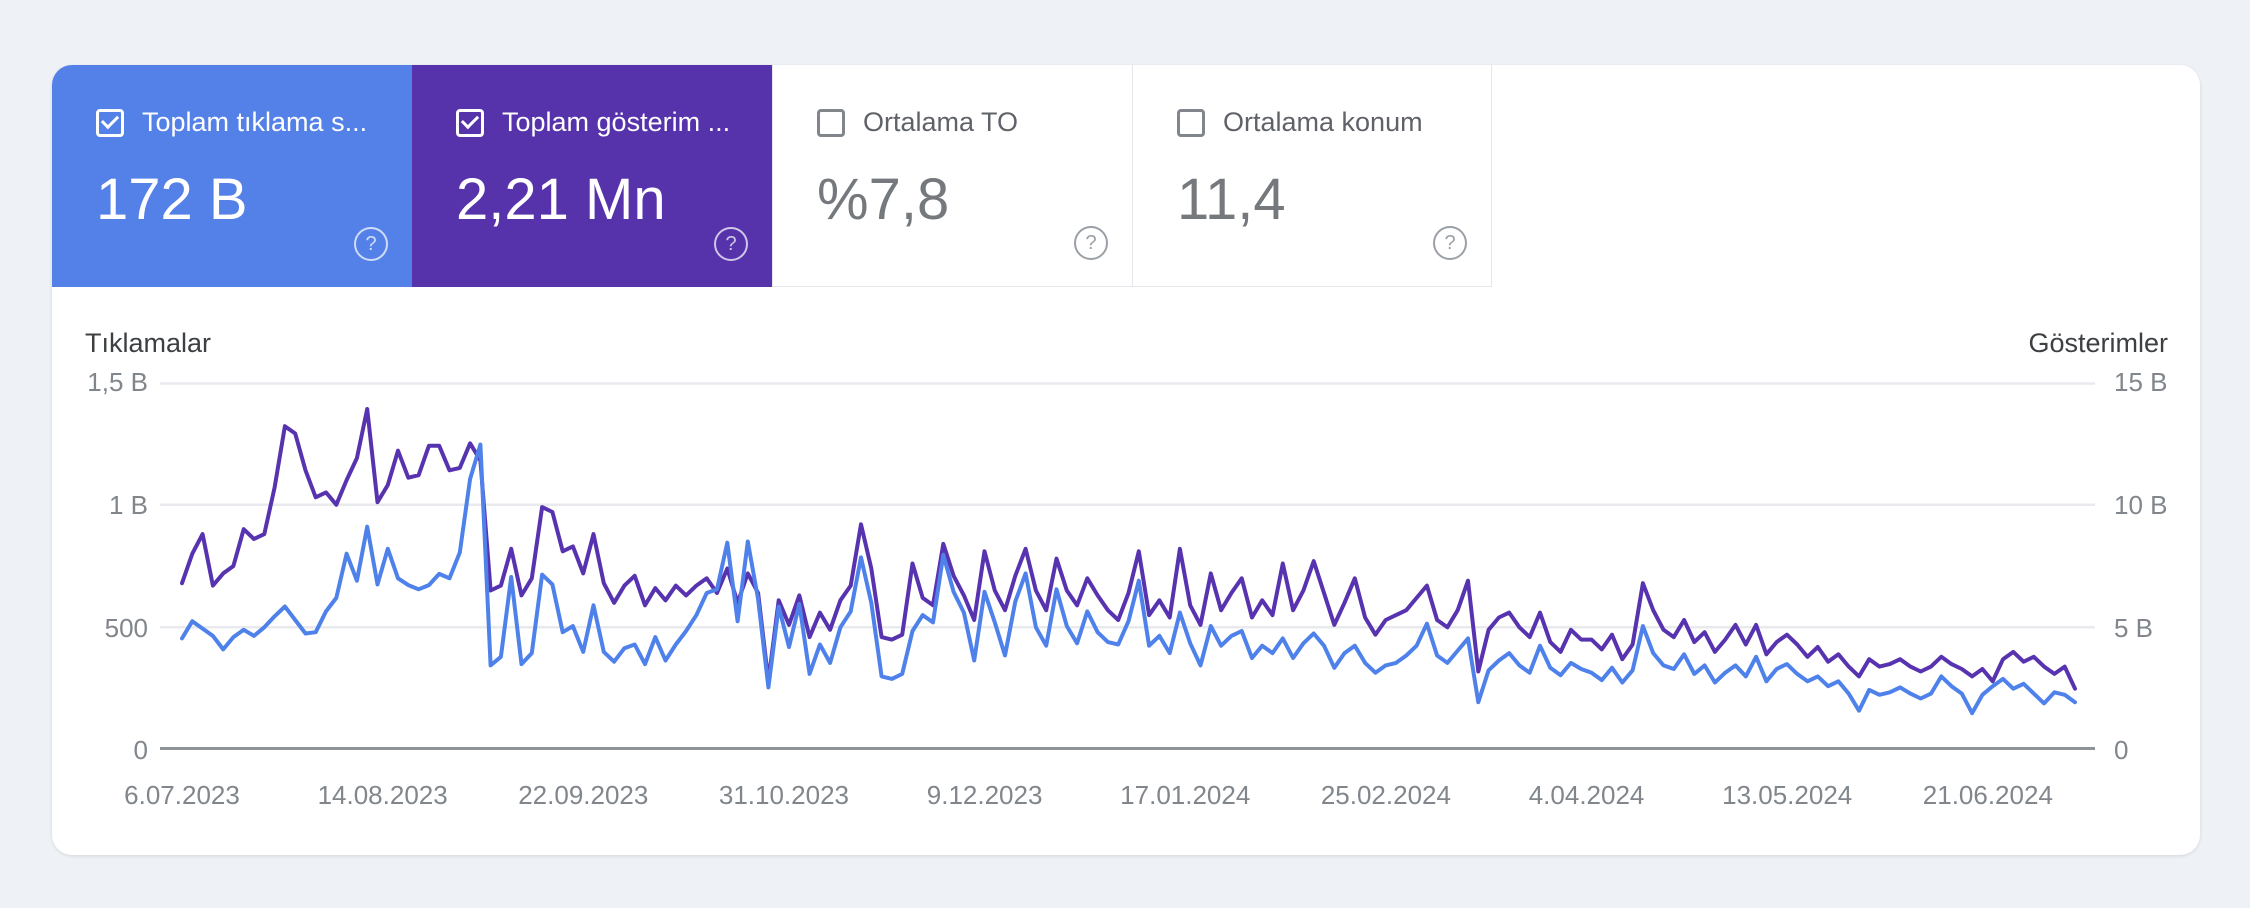 The image size is (2250, 908). Describe the element at coordinates (1312, 176) in the screenshot. I see `card-average-position: Ortalama konum 11,4 ?` at that location.